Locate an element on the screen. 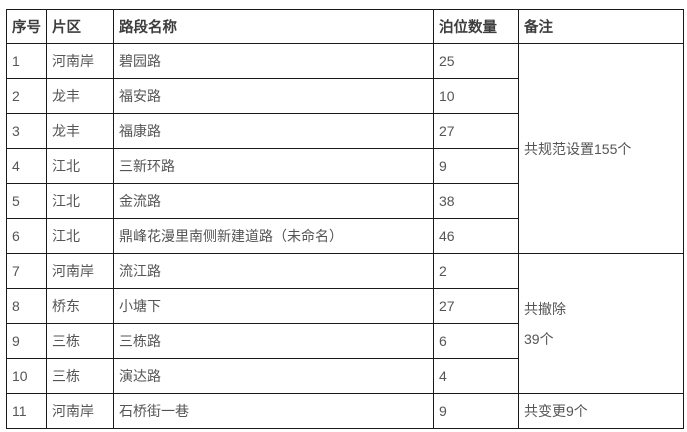  cell-remark-group2: 共撤除 39个 is located at coordinates (601, 323).